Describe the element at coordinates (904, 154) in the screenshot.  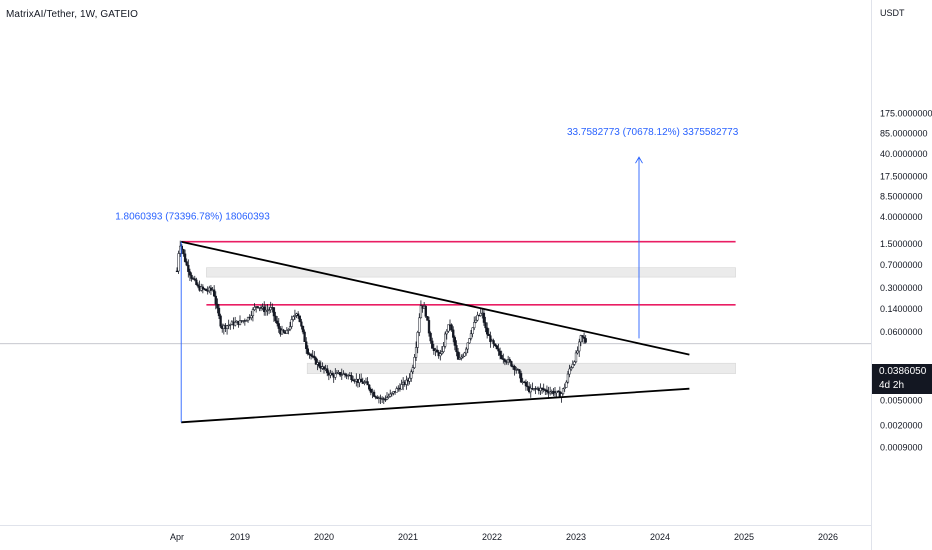
I see `price-tick-label: 40.0000000` at that location.